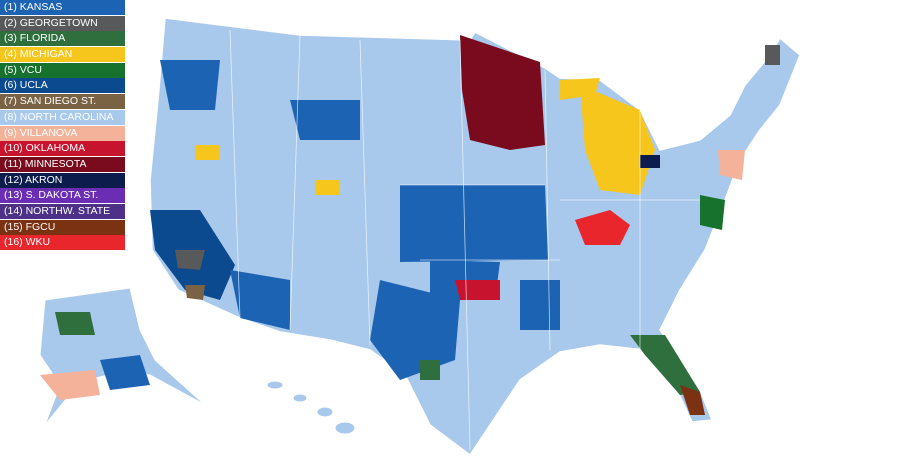 The image size is (900, 469). I want to click on legend-item: (16) WKU, so click(62, 243).